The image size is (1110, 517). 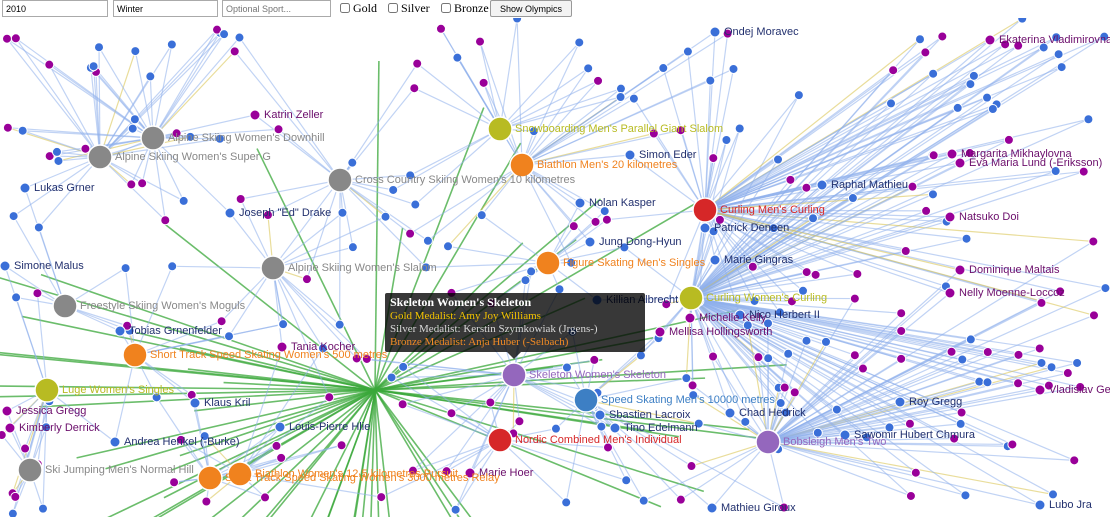 I want to click on athlete-label: Lubo Jra, so click(x=1071, y=505).